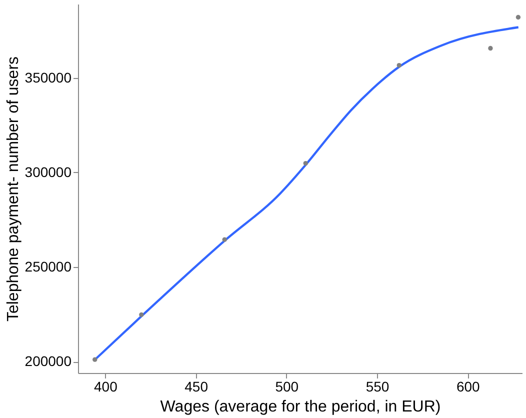  I want to click on y-axis-title: Telephone payment- number of users, so click(13, 189).